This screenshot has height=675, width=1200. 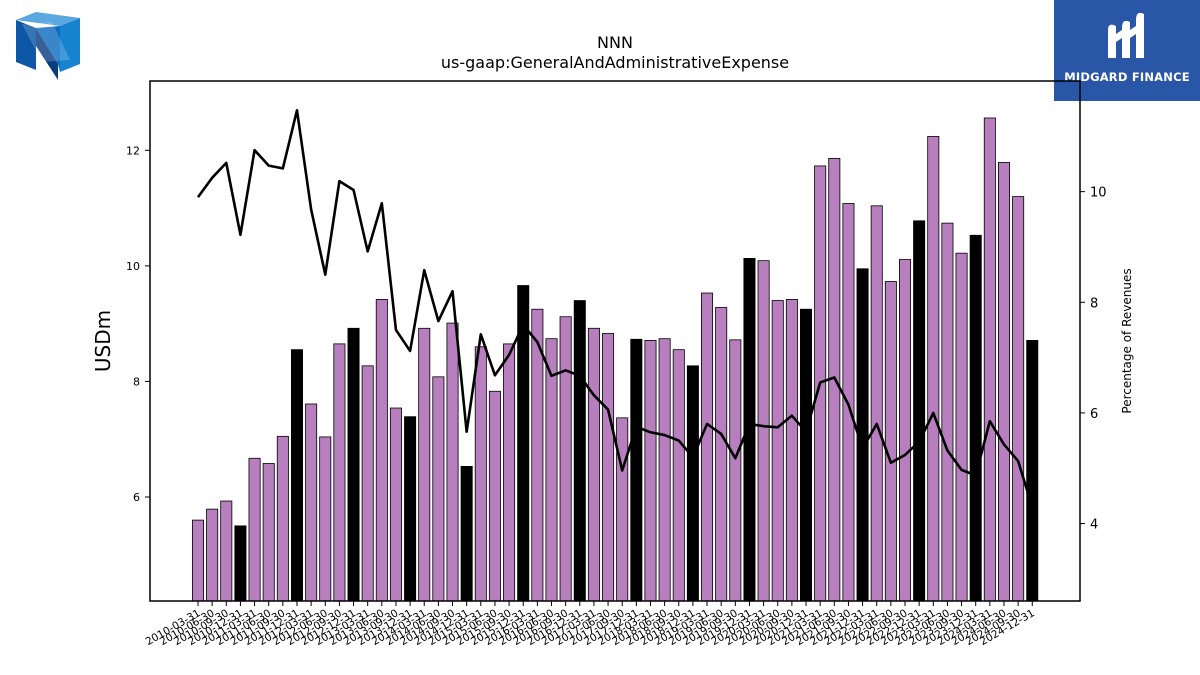 What do you see at coordinates (1094, 525) in the screenshot?
I see `y2-tick-label: 4` at bounding box center [1094, 525].